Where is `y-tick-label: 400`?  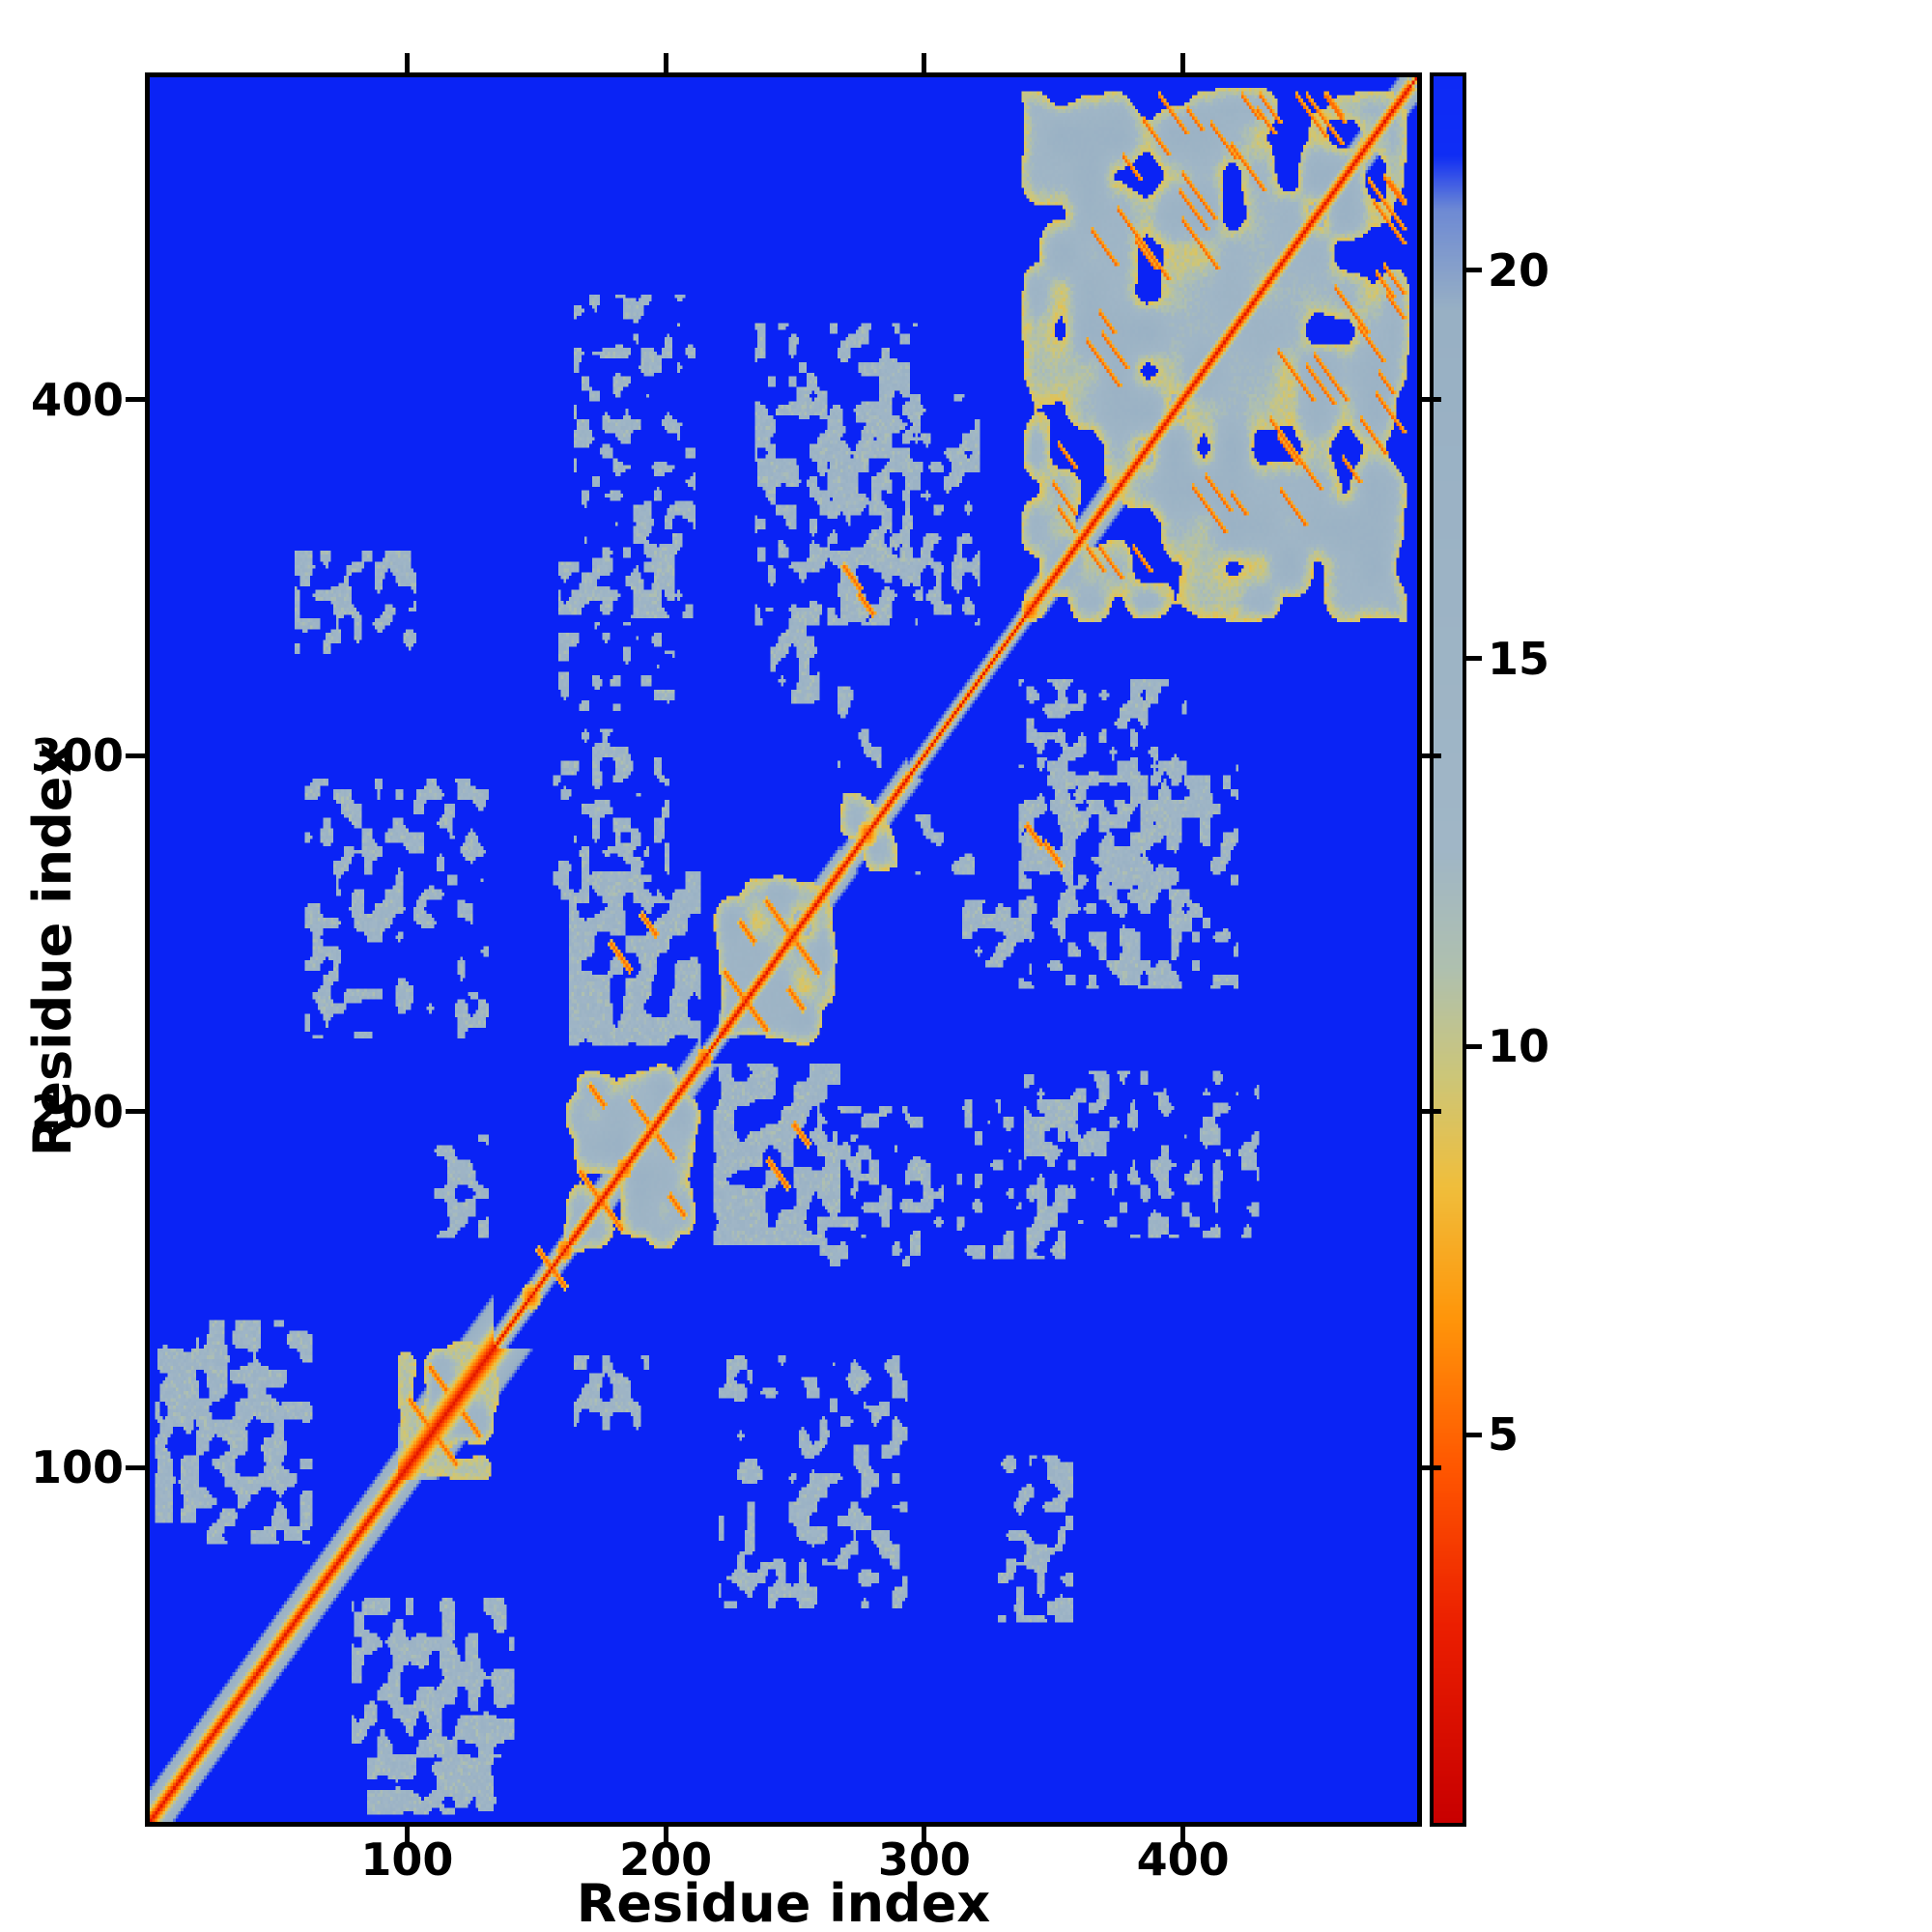
y-tick-label: 400 is located at coordinates (77, 399).